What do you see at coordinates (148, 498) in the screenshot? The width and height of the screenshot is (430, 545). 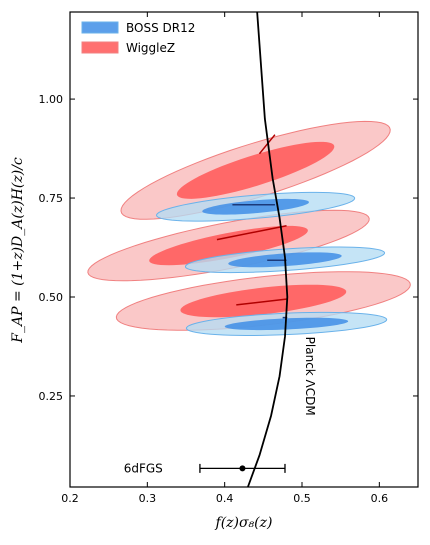 I see `x-tick-label: 0.3` at bounding box center [148, 498].